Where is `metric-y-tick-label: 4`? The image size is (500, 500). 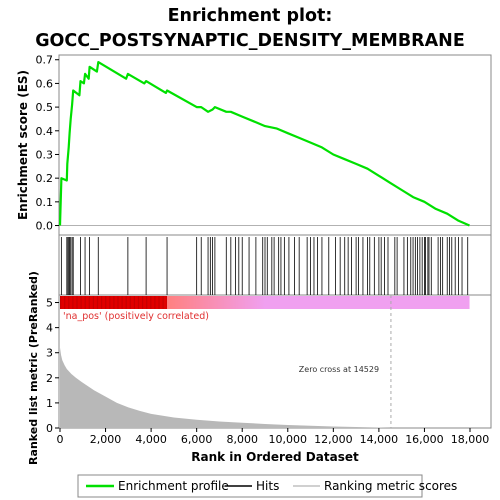
metric-y-tick-label: 4 is located at coordinates (49, 328).